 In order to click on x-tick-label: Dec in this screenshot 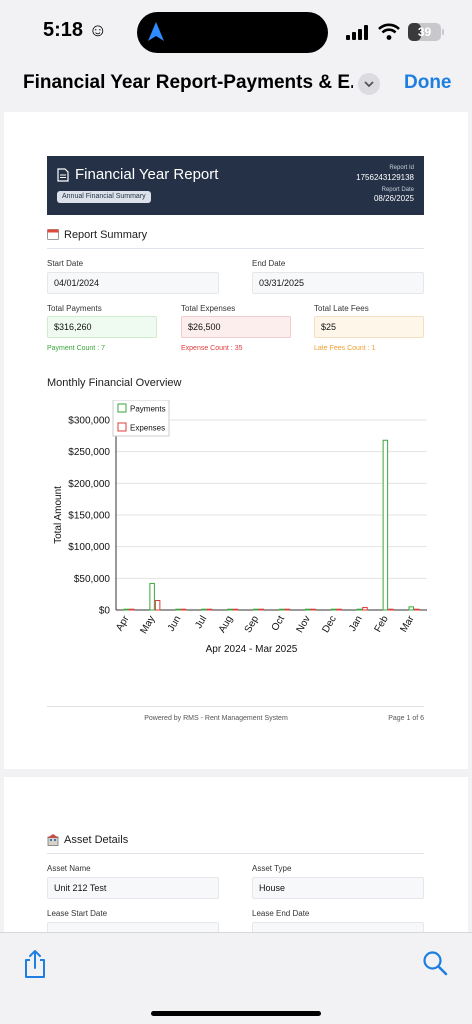, I will do `click(329, 624)`.